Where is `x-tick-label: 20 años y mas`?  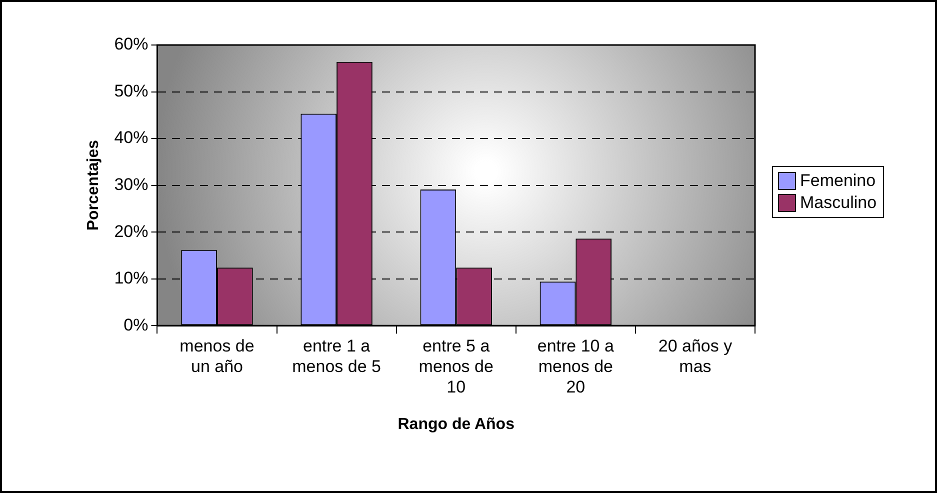
x-tick-label: 20 años y mas is located at coordinates (695, 356).